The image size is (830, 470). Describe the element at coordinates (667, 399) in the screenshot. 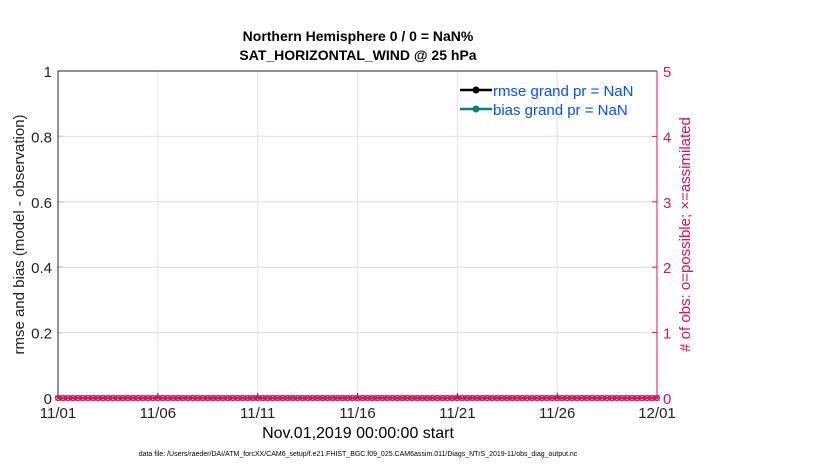

I see `y-right-tick-label: 0` at that location.